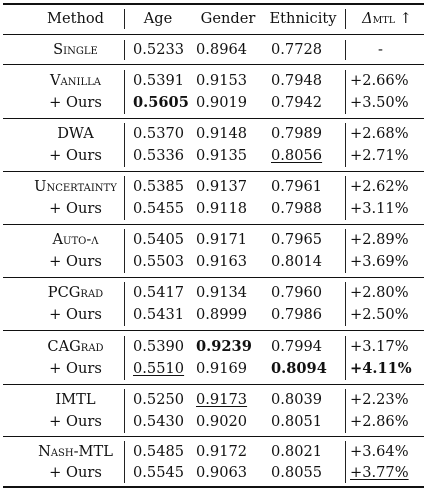 Image resolution: width=428 pixels, height=490 pixels. I want to click on cell-age: 0.5391, so click(159, 80).